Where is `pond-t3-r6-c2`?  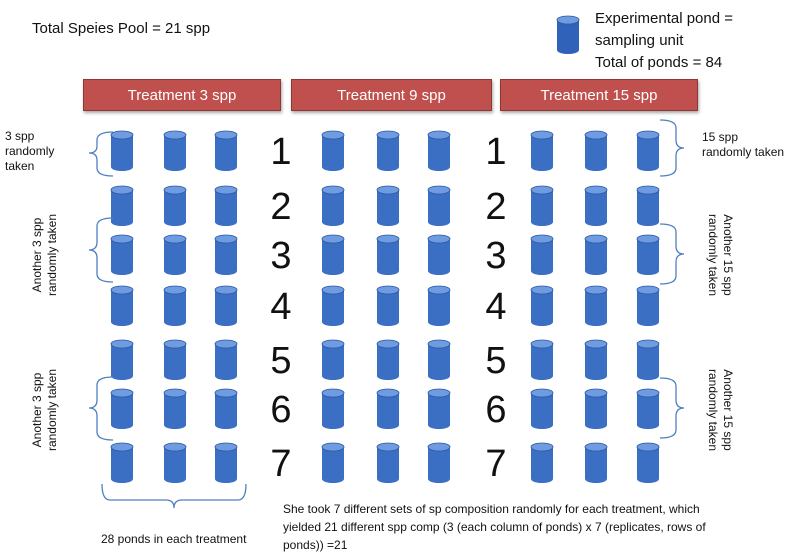
pond-t3-r6-c2 is located at coordinates (596, 409).